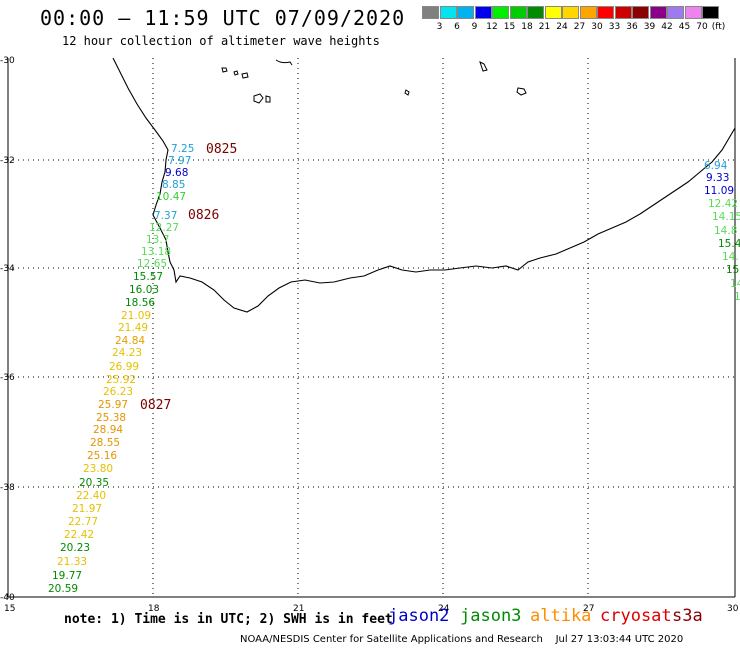 The image size is (740, 650). I want to click on latitude-tick-label: -34, so click(7, 269).